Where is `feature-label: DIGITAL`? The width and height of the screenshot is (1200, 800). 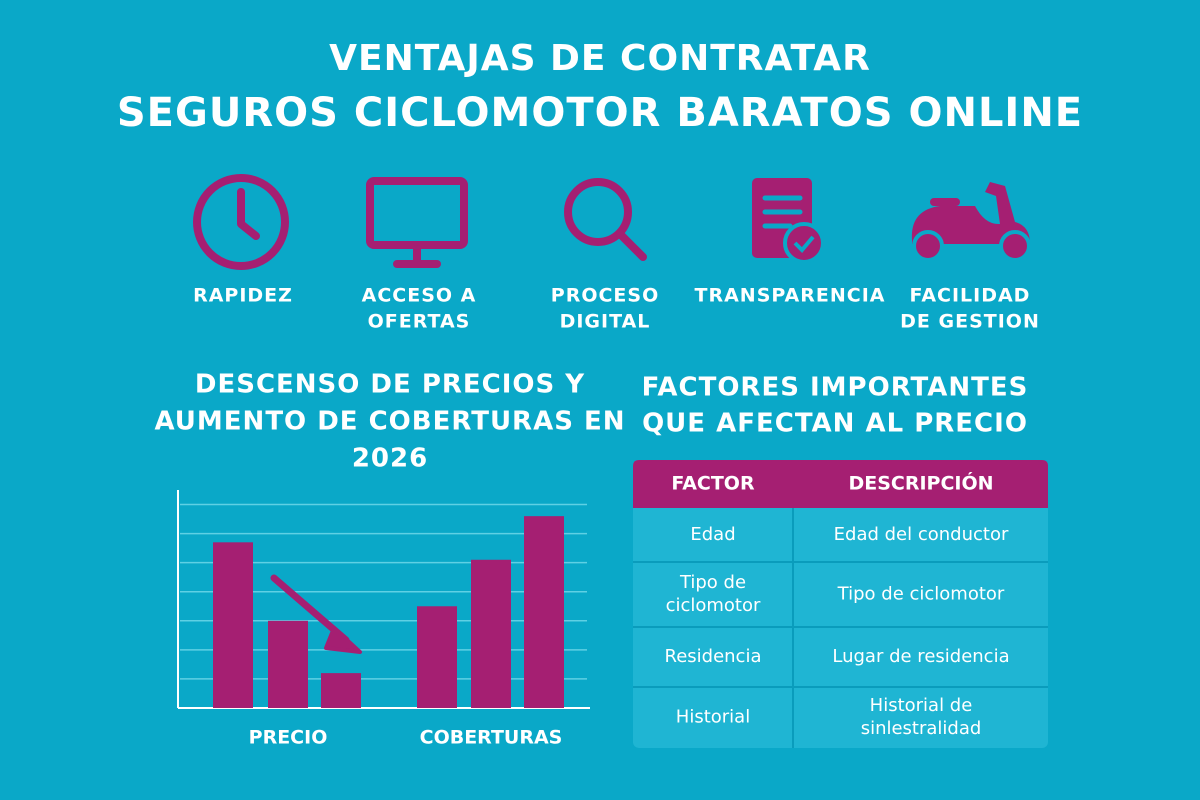
feature-label: DIGITAL is located at coordinates (605, 322).